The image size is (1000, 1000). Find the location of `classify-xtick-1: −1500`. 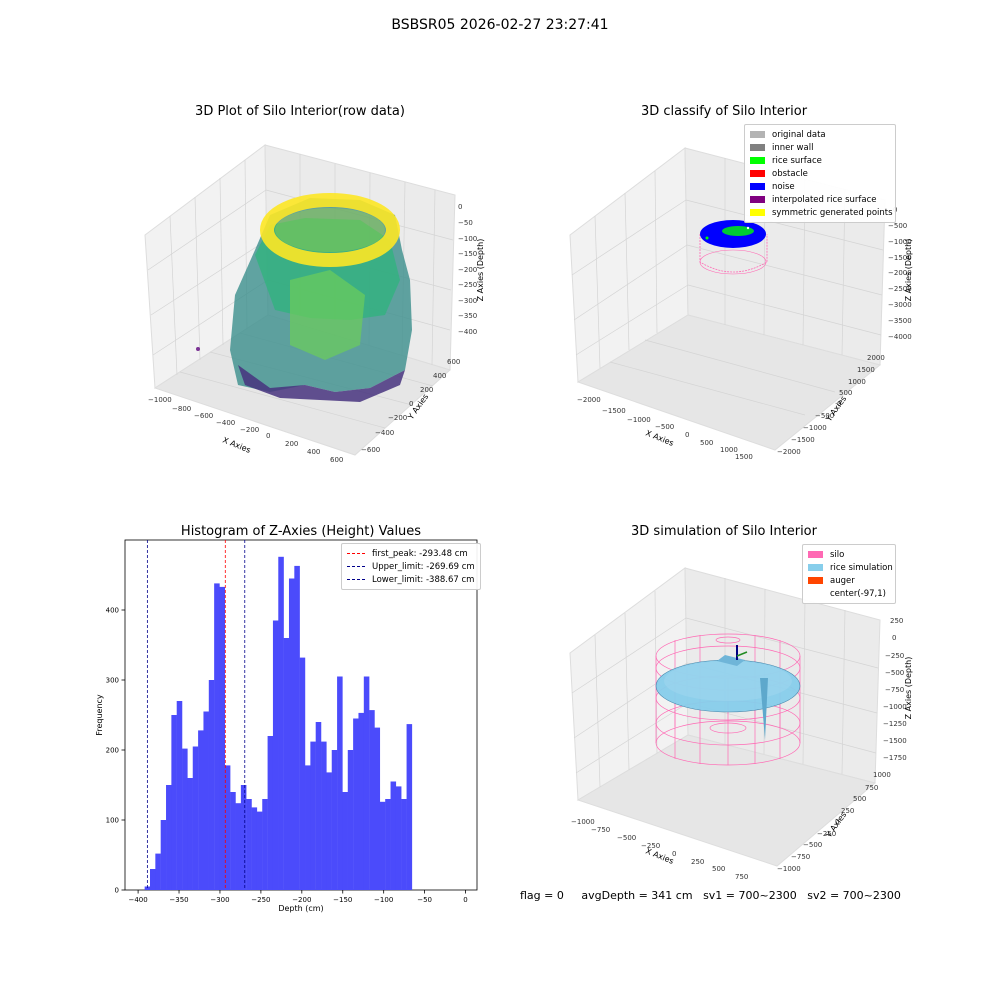

classify-xtick-1: −1500 is located at coordinates (614, 411).